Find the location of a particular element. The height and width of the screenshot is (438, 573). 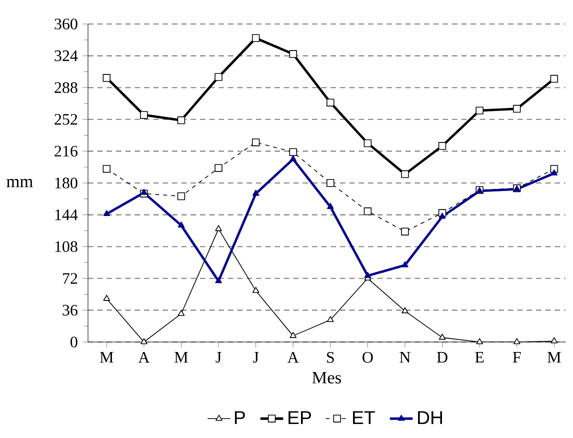

x-tick-label: D is located at coordinates (442, 357).